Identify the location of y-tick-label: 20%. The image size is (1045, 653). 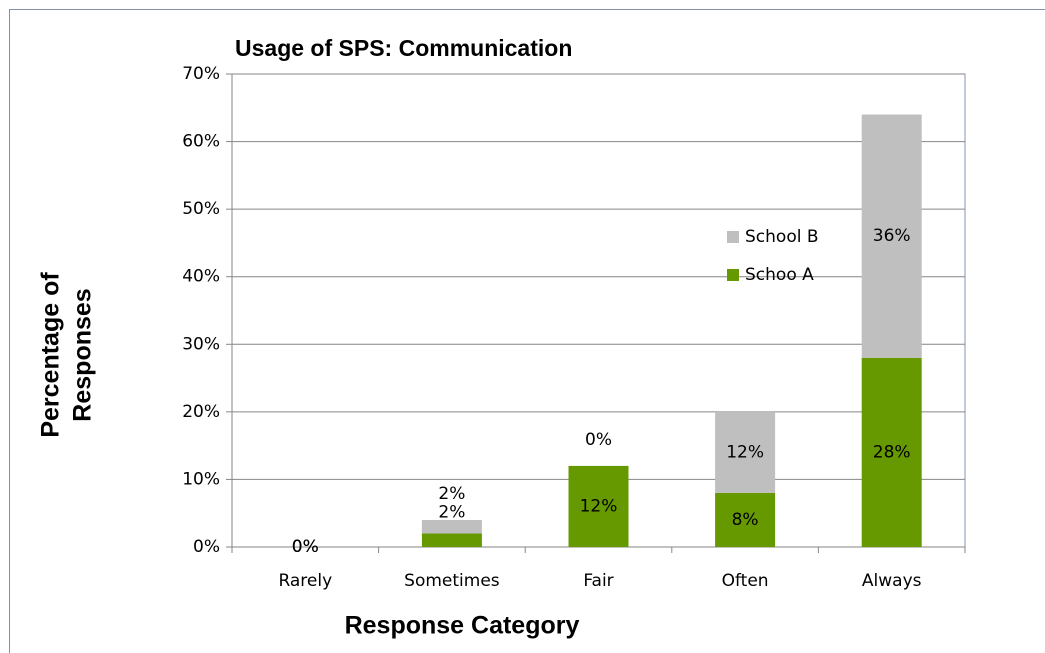
(201, 412).